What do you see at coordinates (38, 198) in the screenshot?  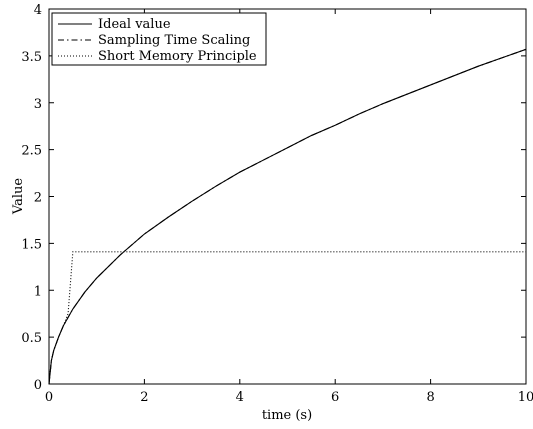 I see `y-tick-label: 2` at bounding box center [38, 198].